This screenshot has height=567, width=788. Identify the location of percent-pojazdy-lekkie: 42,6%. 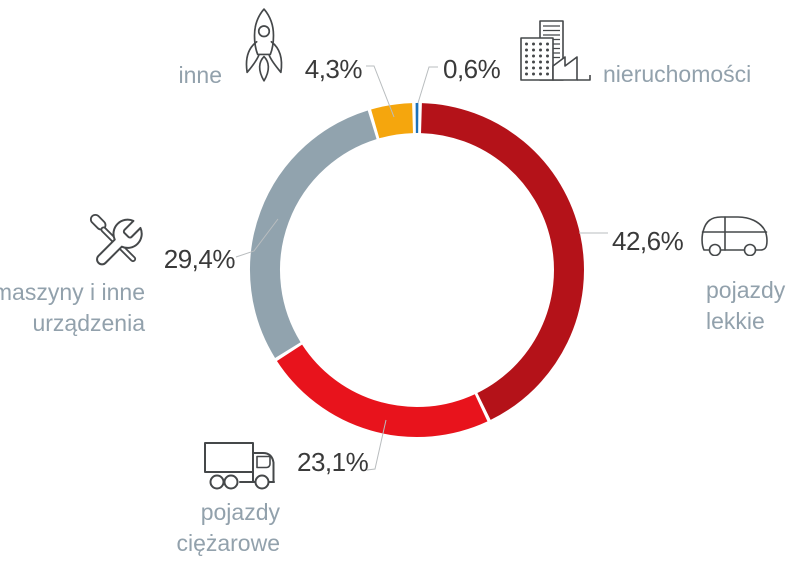
(648, 241).